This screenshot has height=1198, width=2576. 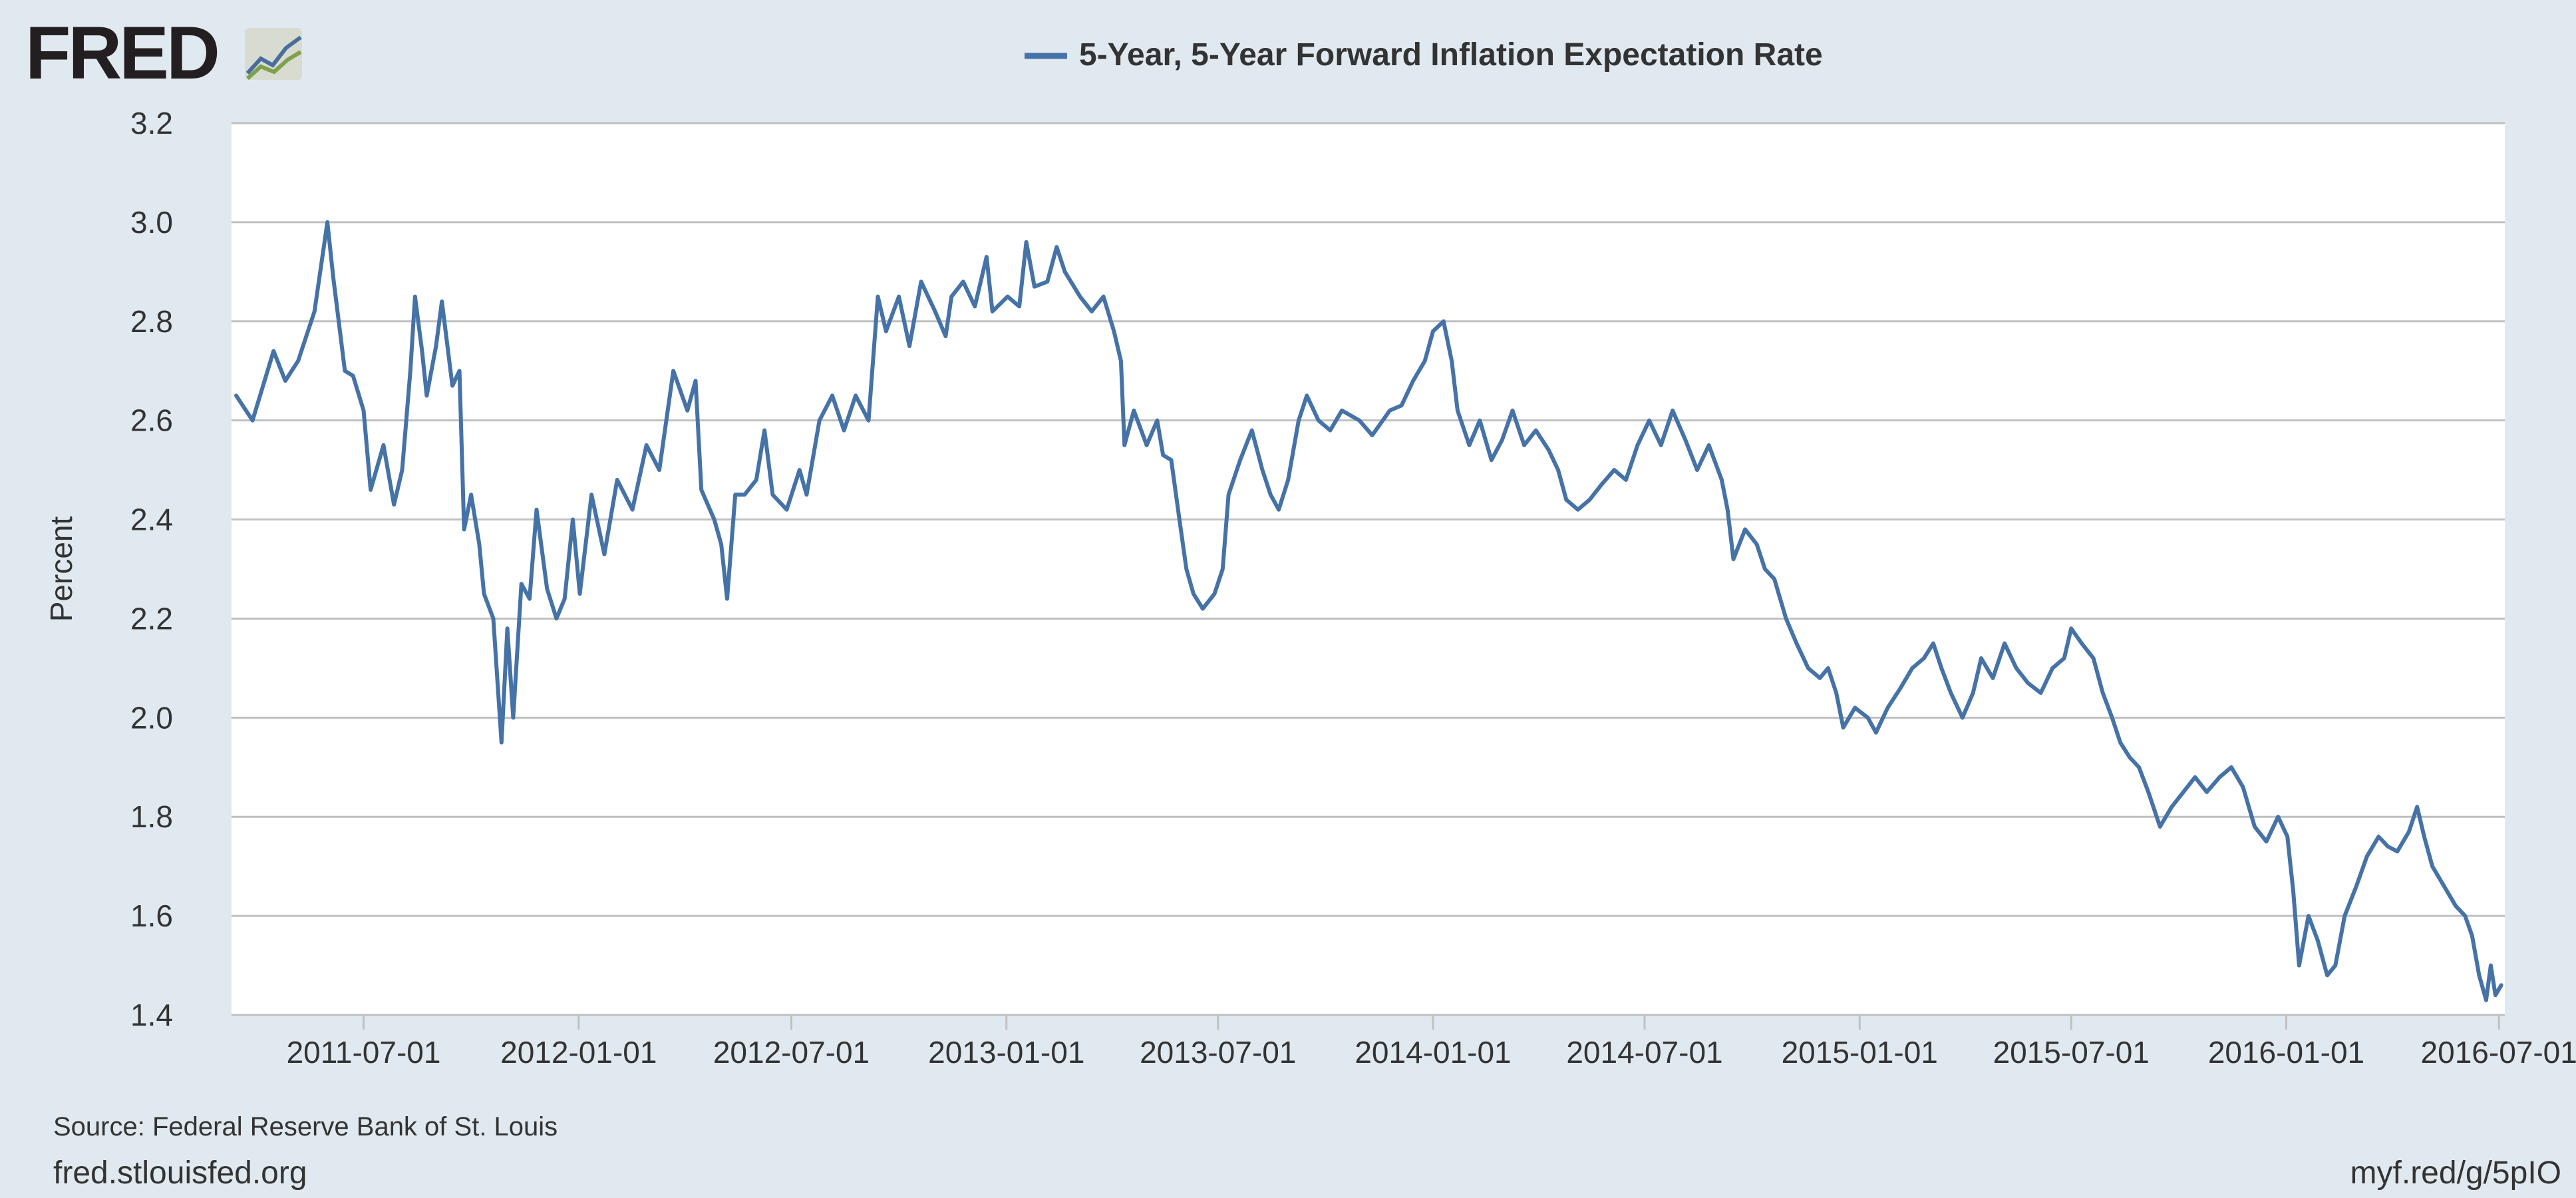 I want to click on y-tick-label: 3.2, so click(x=151, y=123).